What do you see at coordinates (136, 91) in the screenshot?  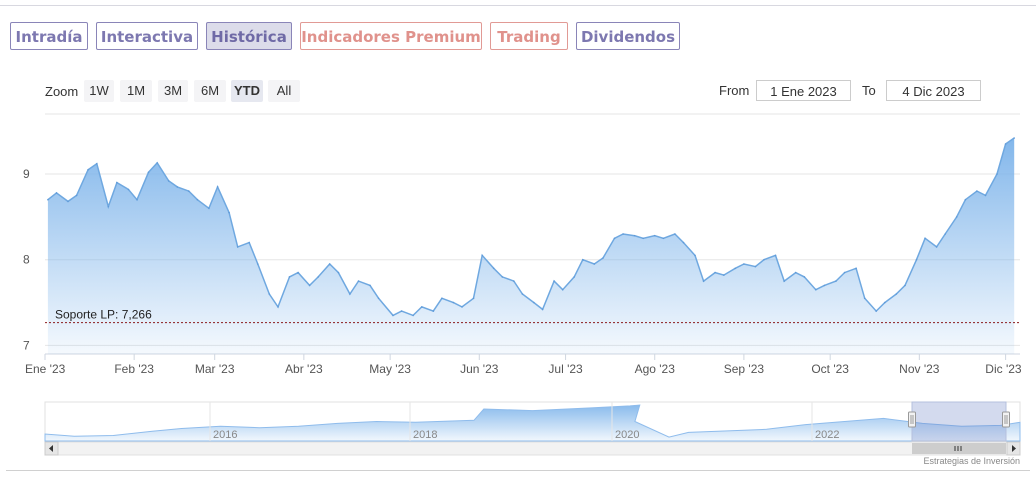 I see `zoom-1m-button: 1M` at bounding box center [136, 91].